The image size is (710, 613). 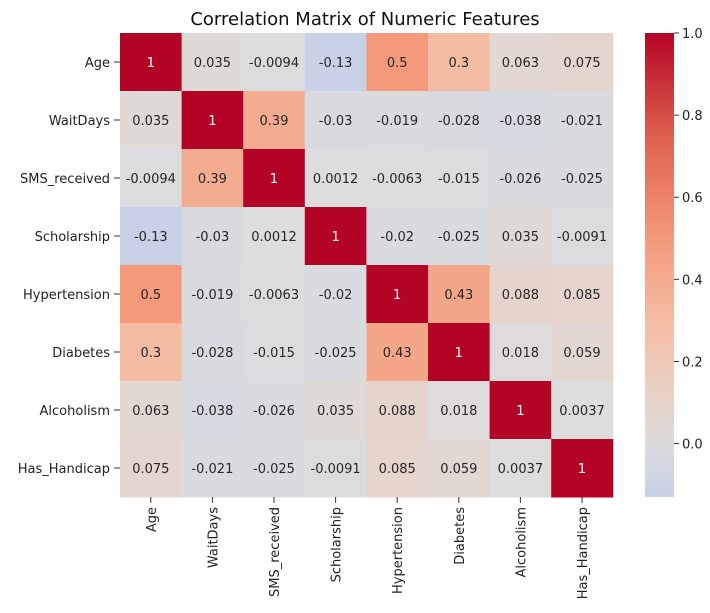 I want to click on cell-annotation: -0.028, so click(x=212, y=353).